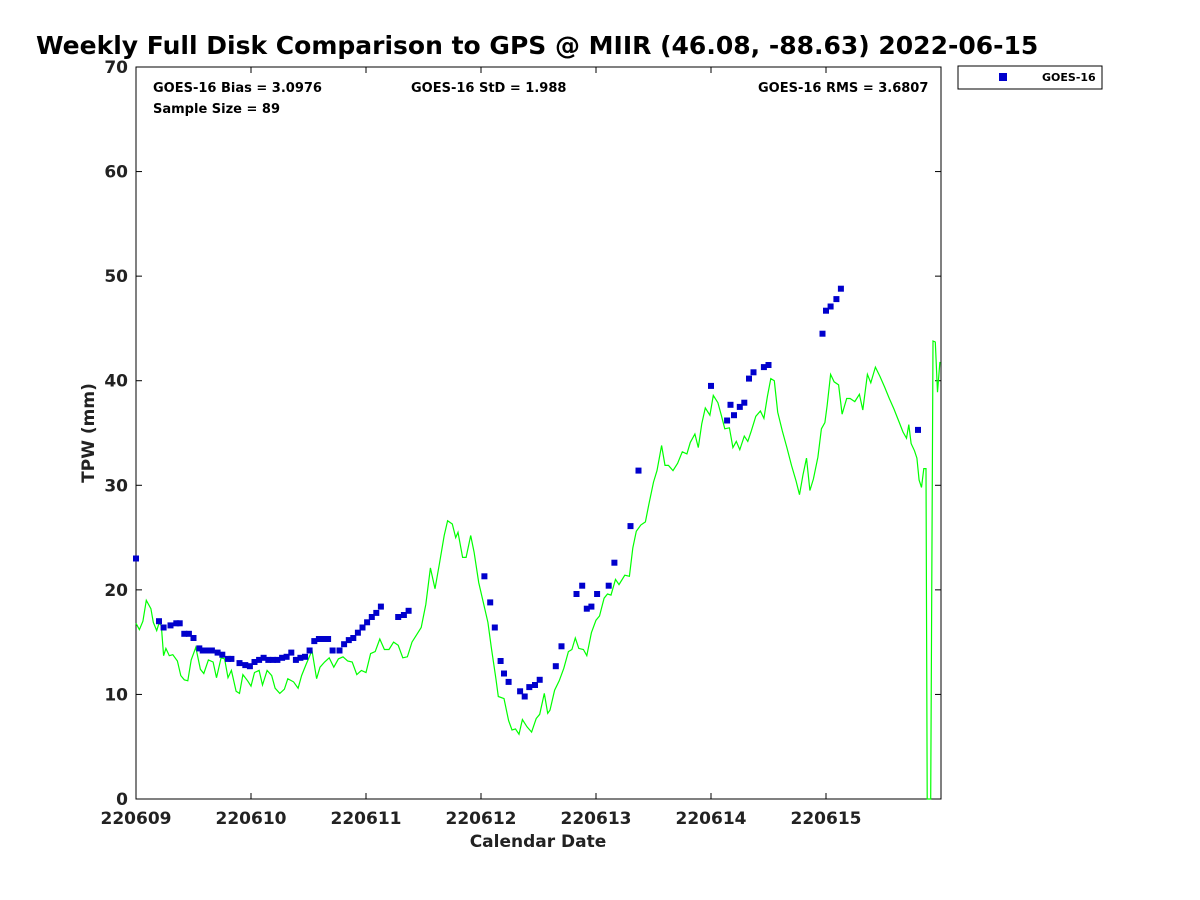 The height and width of the screenshot is (900, 1200). I want to click on y-tick-label: 0, so click(122, 800).